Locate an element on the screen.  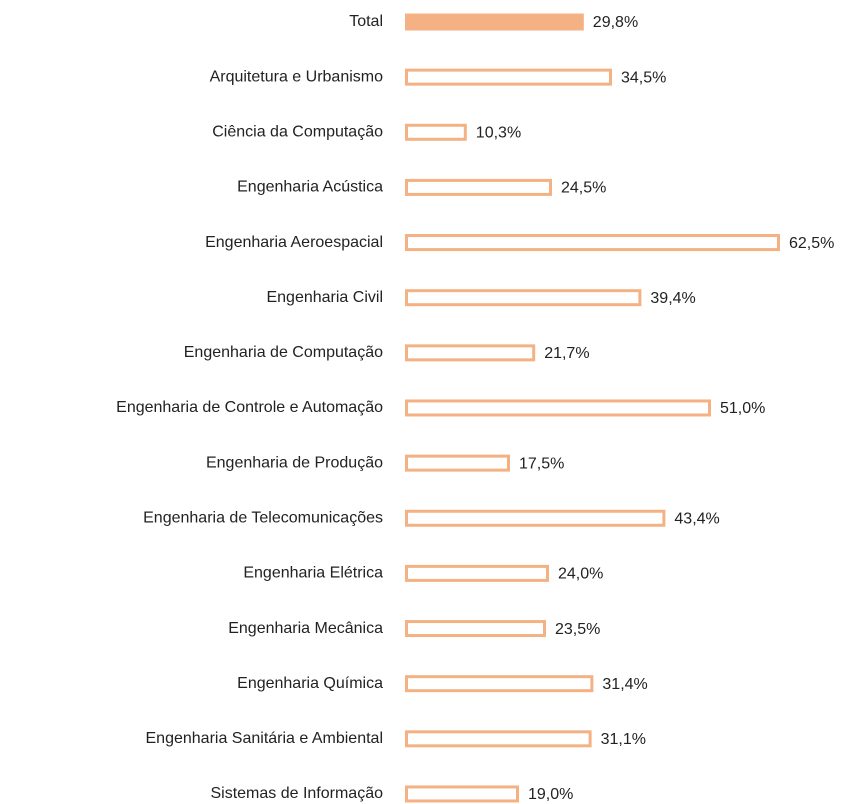
category-label: Engenharia de Telecomunicações is located at coordinates (263, 517).